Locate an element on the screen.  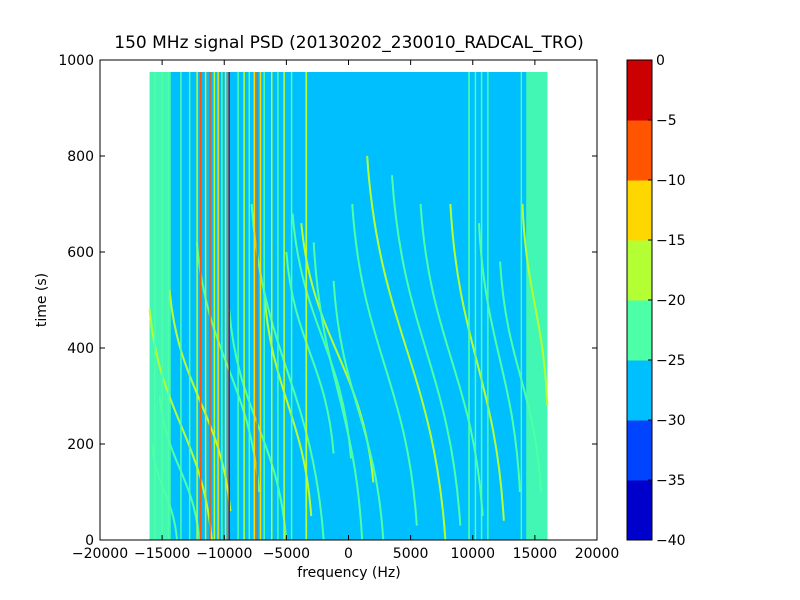
x-tick-label: 5000 is located at coordinates (411, 554).